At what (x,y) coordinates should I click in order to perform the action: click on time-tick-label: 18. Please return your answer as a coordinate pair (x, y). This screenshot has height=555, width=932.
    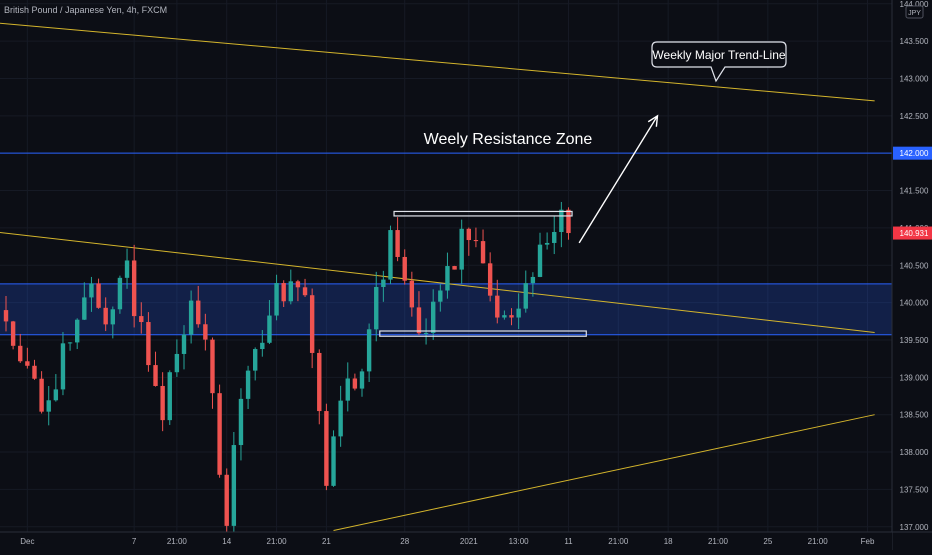
    Looking at the image, I should click on (668, 541).